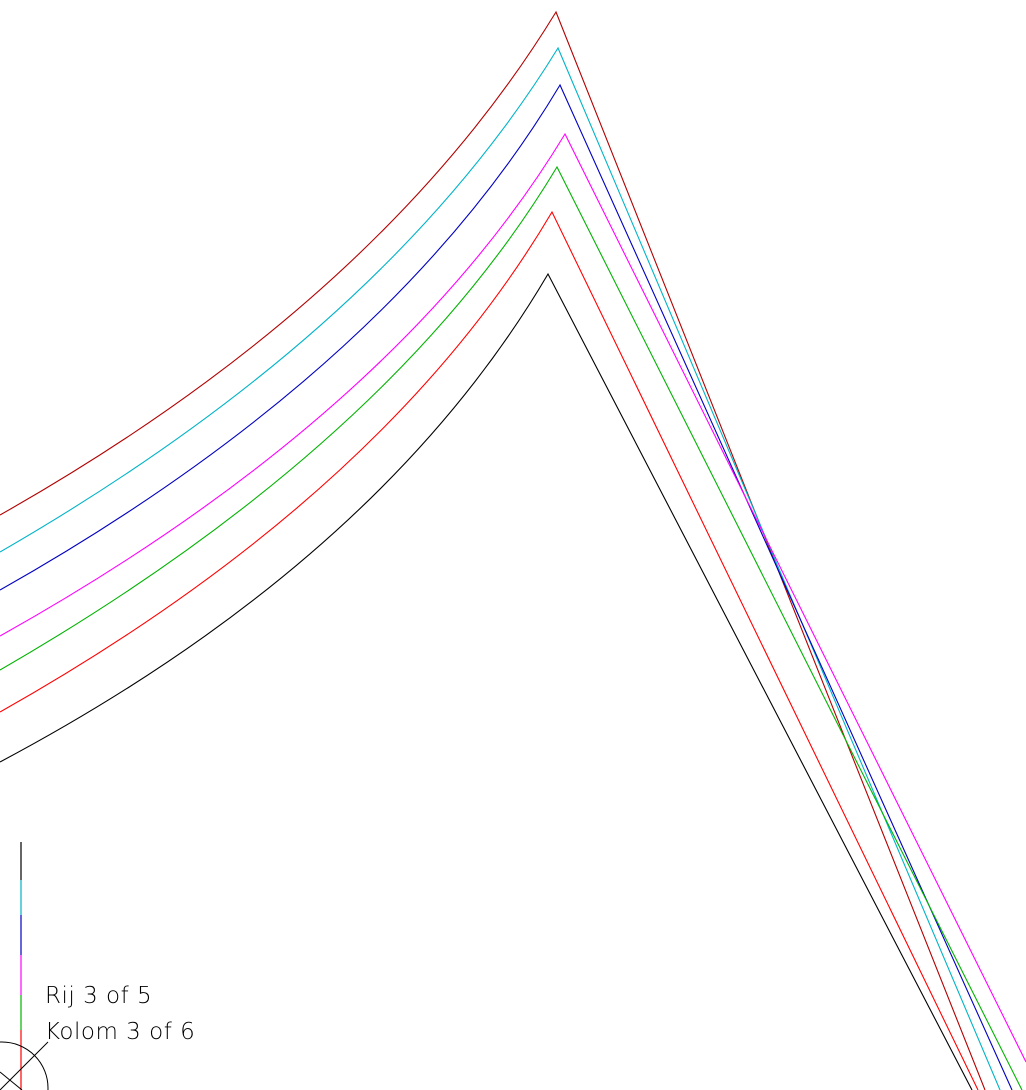  I want to click on north-arrow-circle-icon, so click(24, 1065).